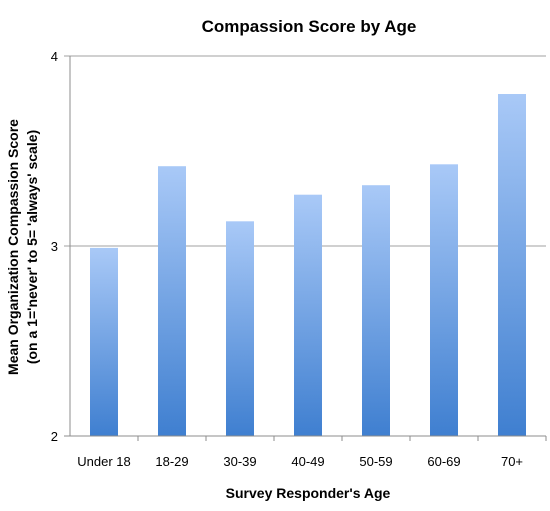 This screenshot has width=550, height=511. What do you see at coordinates (308, 493) in the screenshot?
I see `x-axis-title: Survey Responder's Age` at bounding box center [308, 493].